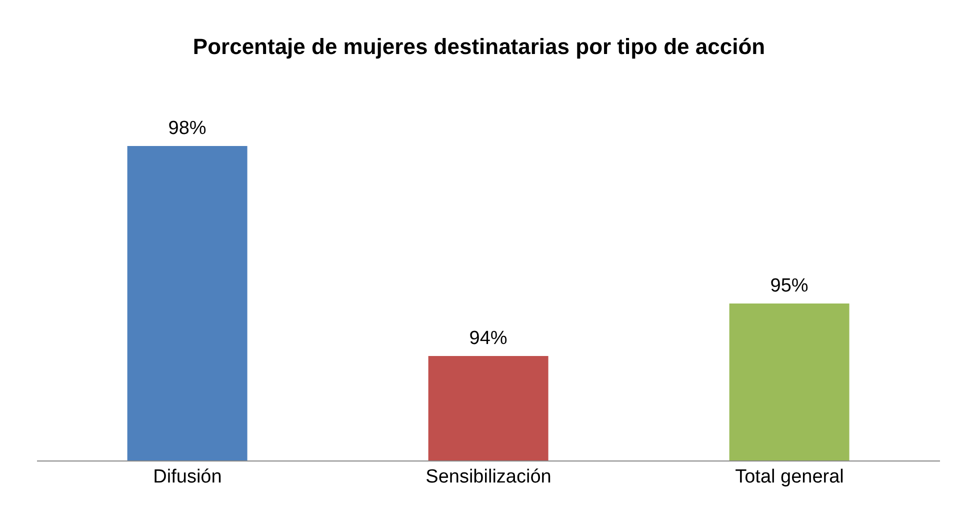  What do you see at coordinates (489, 477) in the screenshot?
I see `x-tick-label: Sensibilización` at bounding box center [489, 477].